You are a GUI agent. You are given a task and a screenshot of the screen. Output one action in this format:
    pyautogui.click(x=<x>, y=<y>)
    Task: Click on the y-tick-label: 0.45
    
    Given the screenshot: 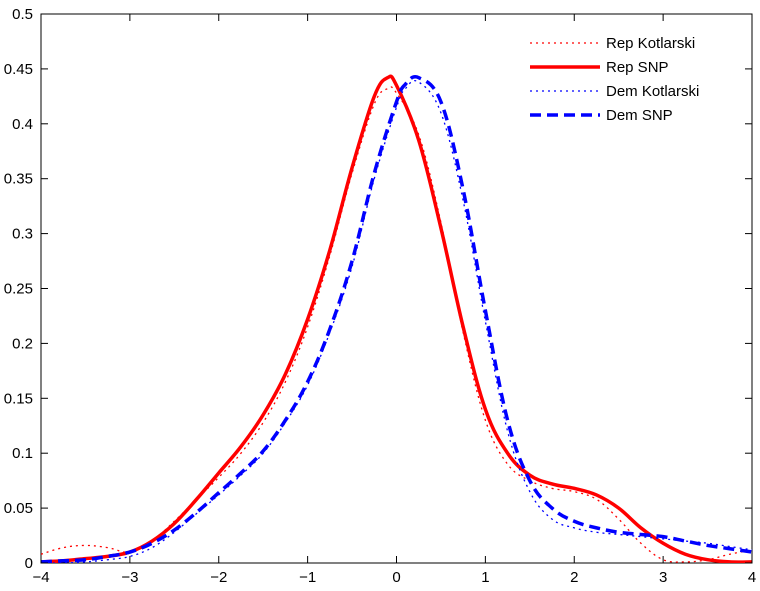 What is the action you would take?
    pyautogui.click(x=18, y=69)
    